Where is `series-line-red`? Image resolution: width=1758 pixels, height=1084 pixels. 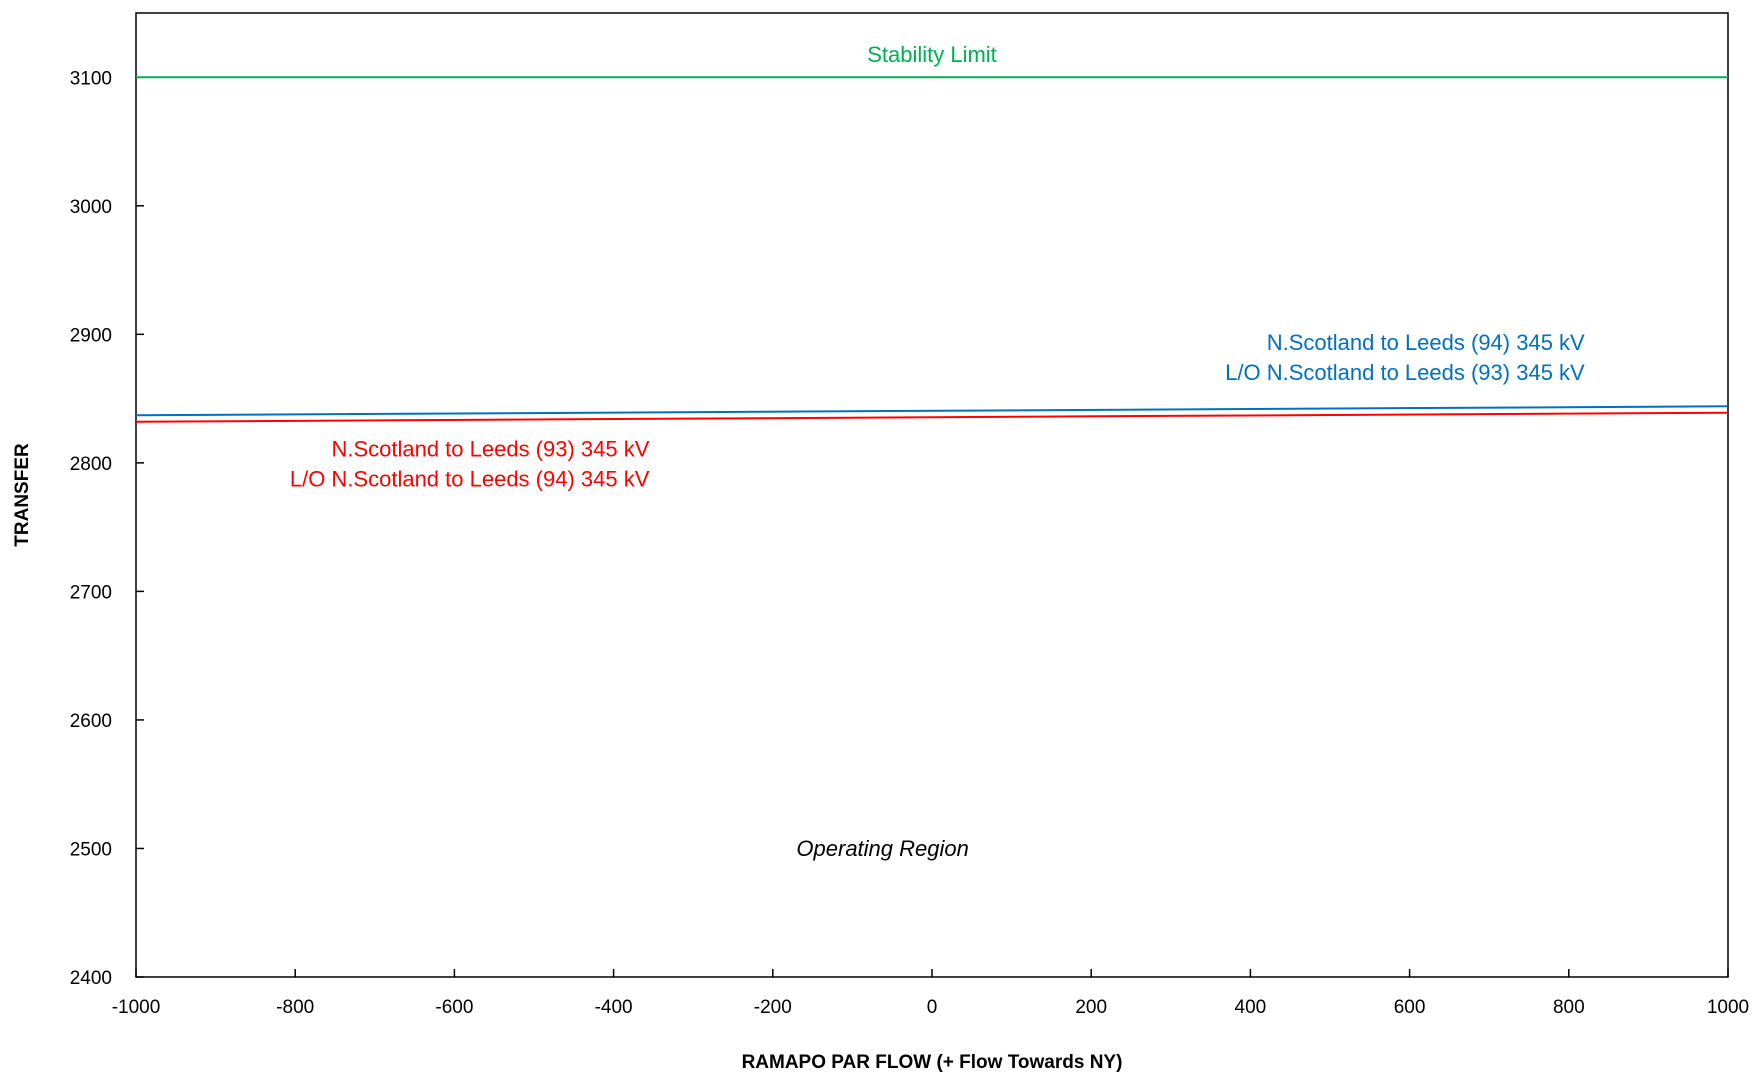
series-line-red is located at coordinates (932, 417).